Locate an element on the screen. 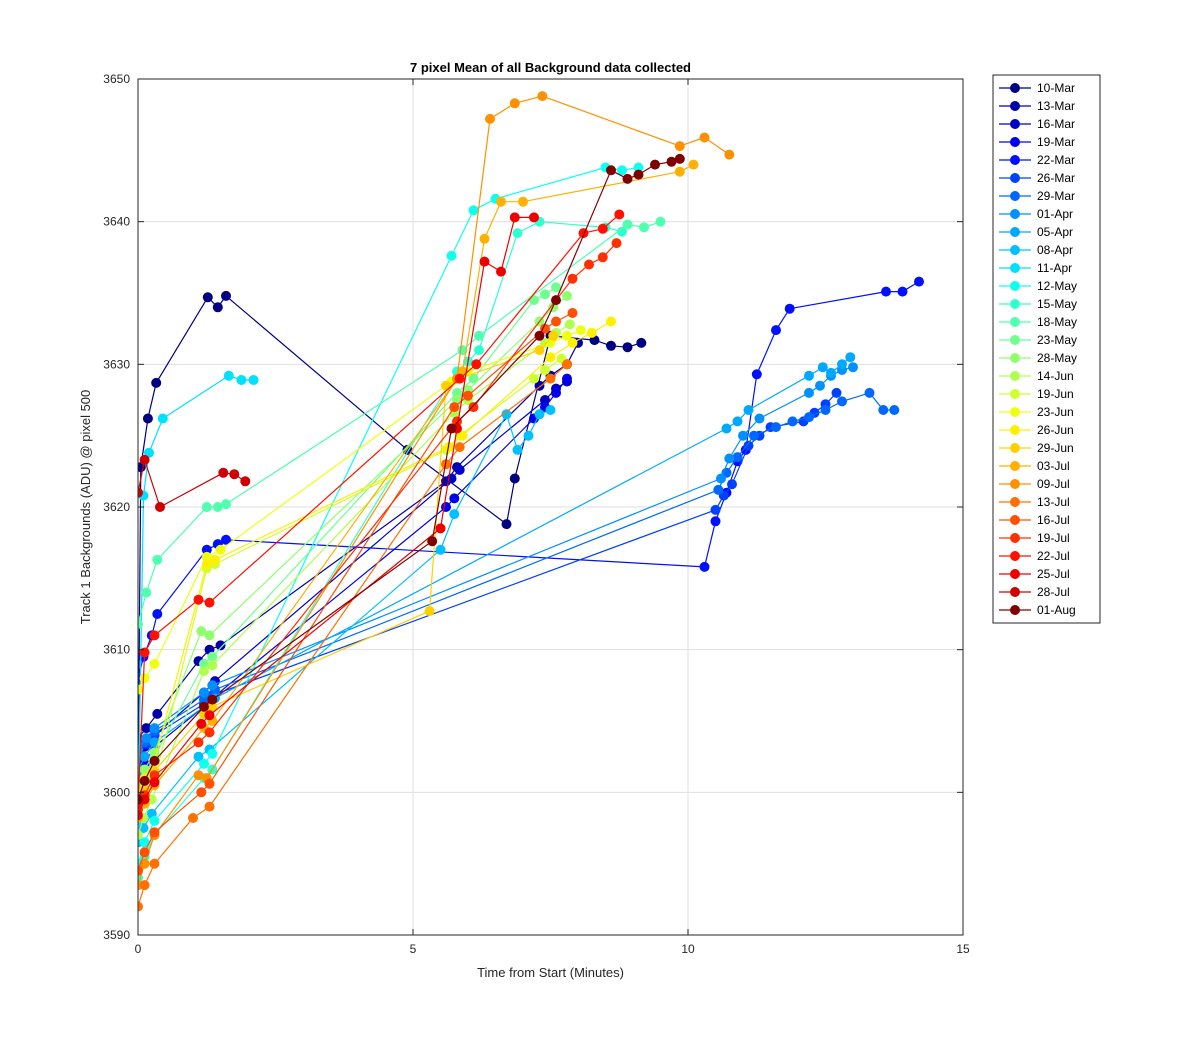 Image resolution: width=1200 pixels, height=1050 pixels. legend-label: 28-May is located at coordinates (1057, 358).